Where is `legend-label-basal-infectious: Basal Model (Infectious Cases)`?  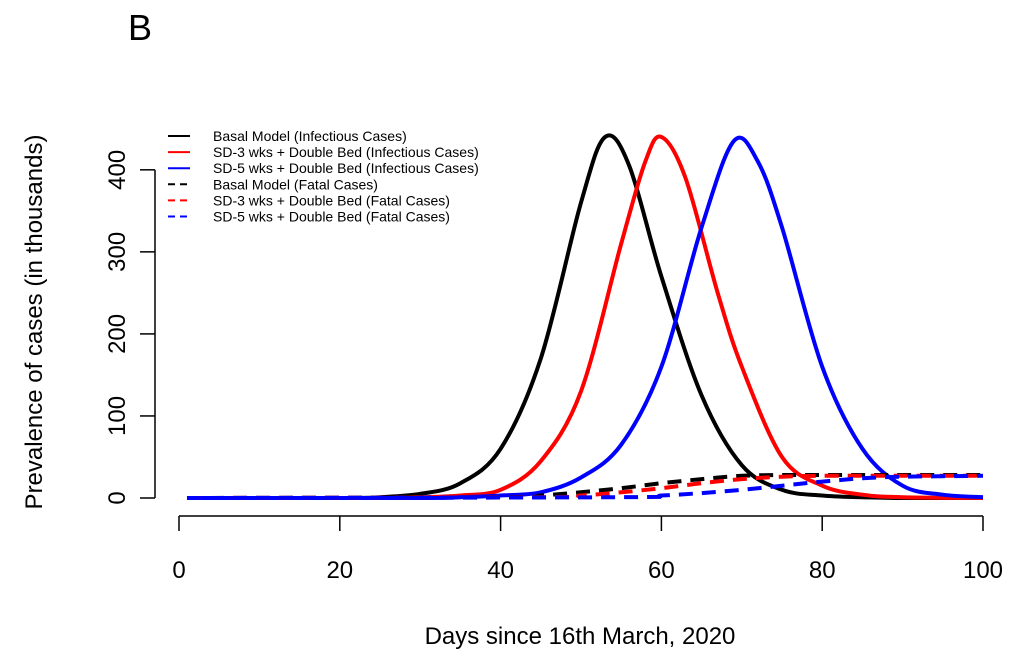 legend-label-basal-infectious: Basal Model (Infectious Cases) is located at coordinates (310, 136).